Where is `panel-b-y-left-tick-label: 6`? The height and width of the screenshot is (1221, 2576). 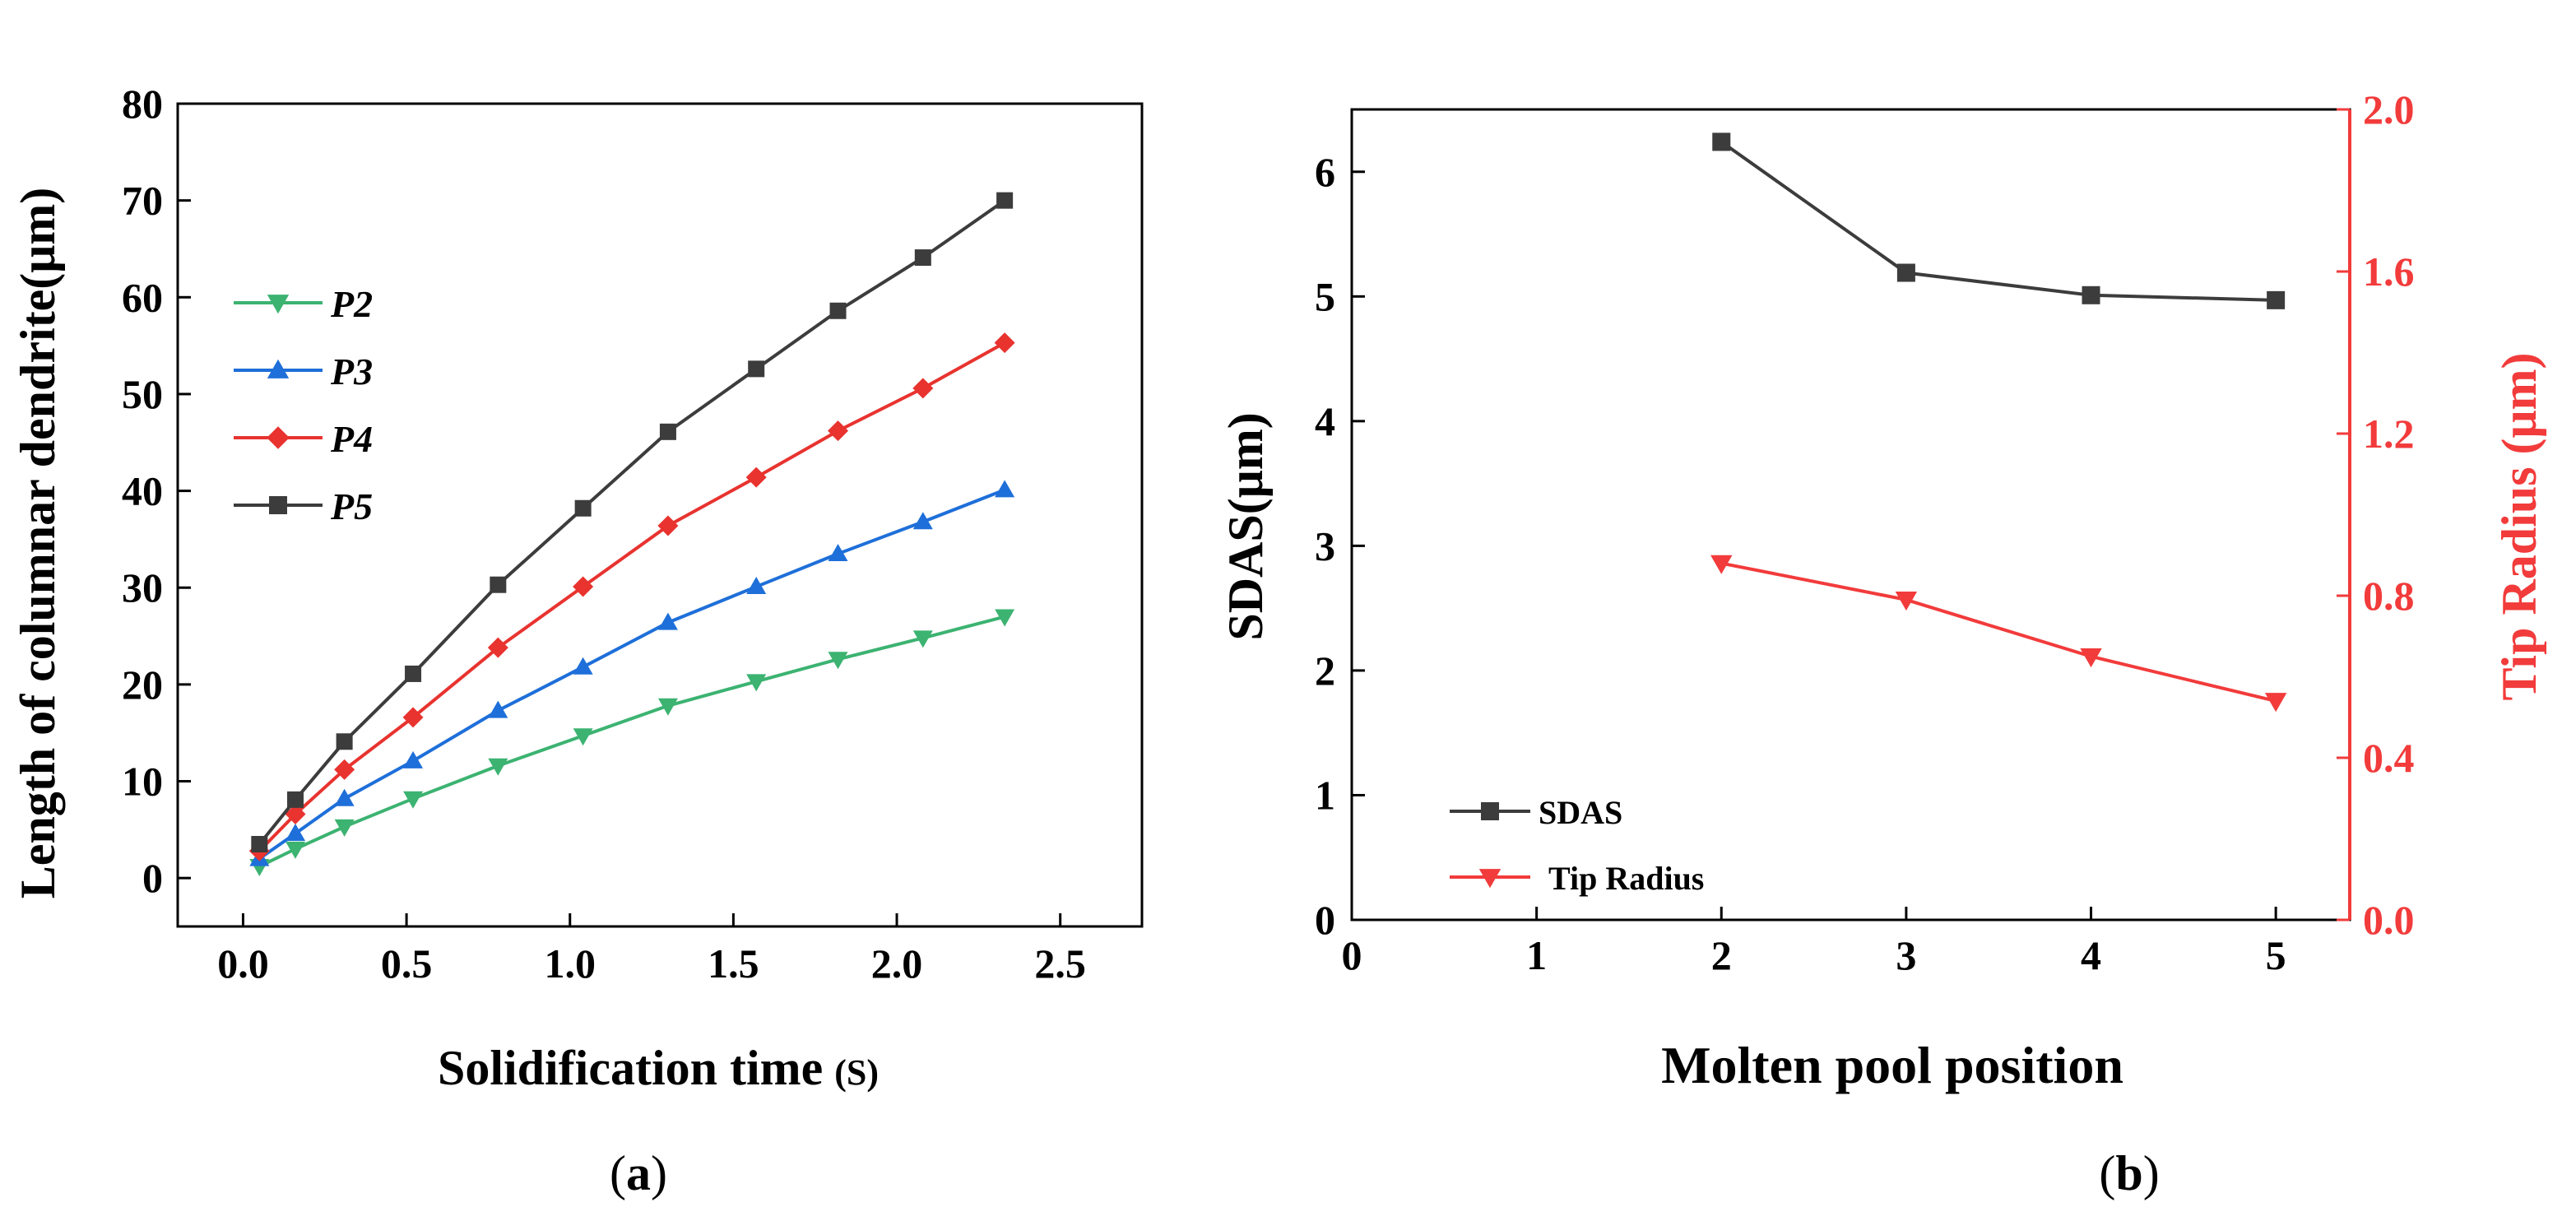
panel-b-y-left-tick-label: 6 is located at coordinates (1325, 172).